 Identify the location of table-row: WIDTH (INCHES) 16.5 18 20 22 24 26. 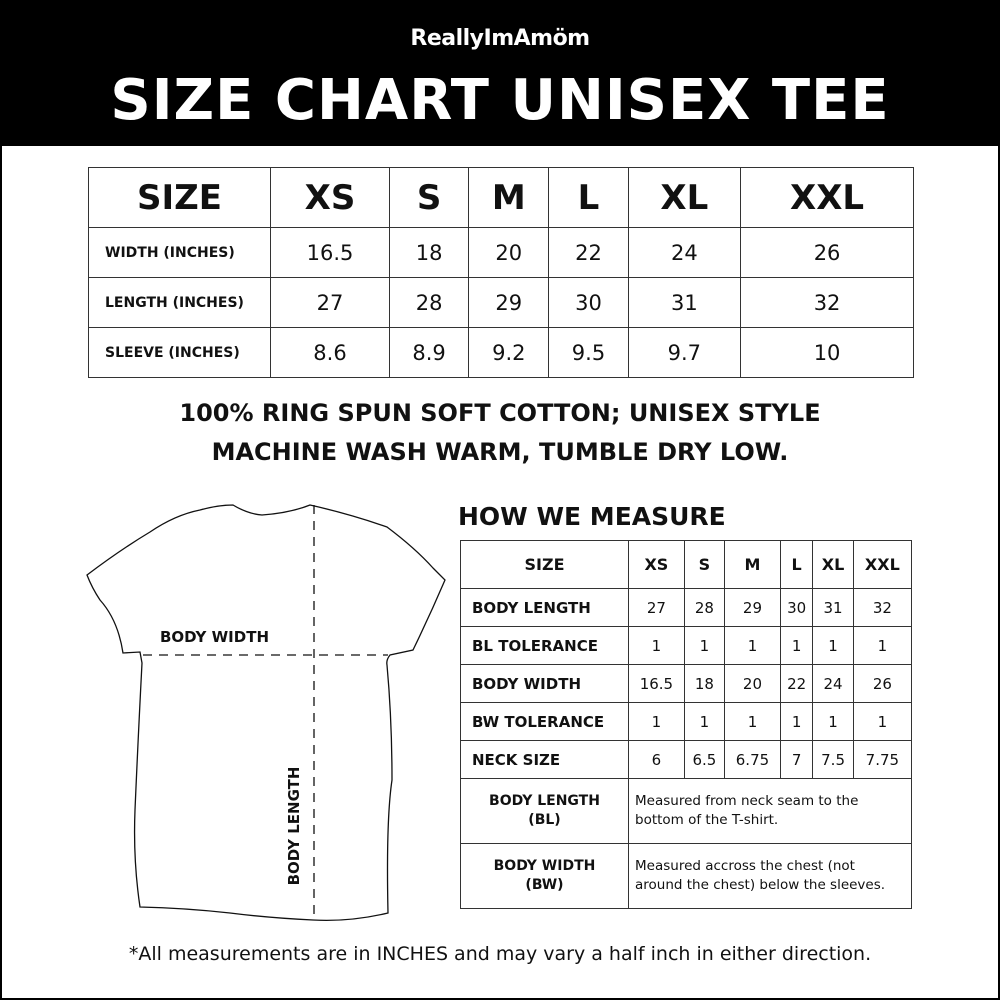
(501, 252).